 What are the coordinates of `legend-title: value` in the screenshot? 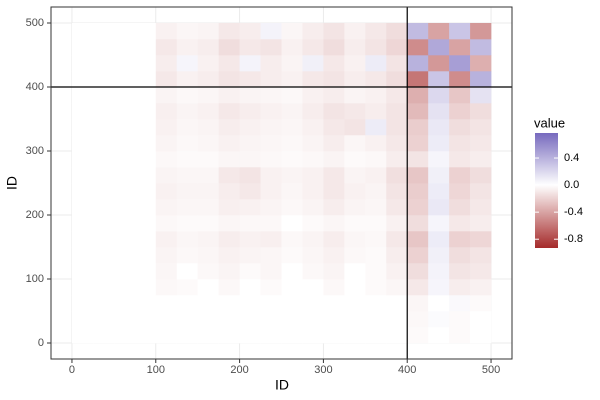 It's located at (549, 122).